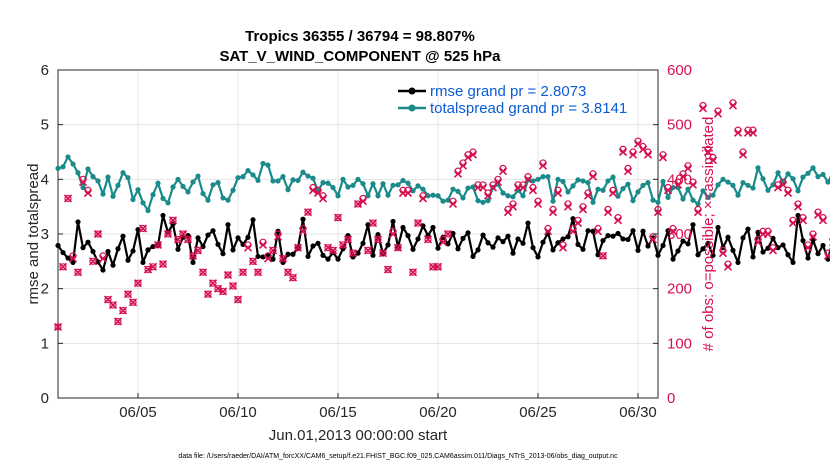  I want to click on x-tick-label-2: 06/15, so click(338, 412).